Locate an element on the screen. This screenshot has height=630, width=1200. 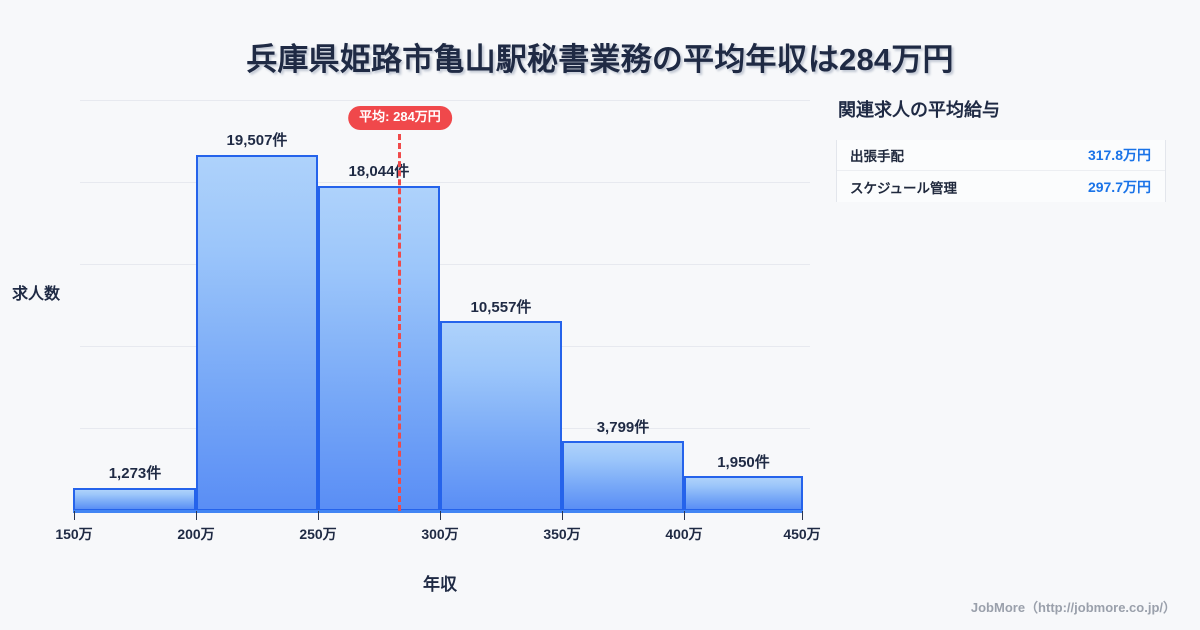
salary-value: 317.8万円 is located at coordinates (1119, 155).